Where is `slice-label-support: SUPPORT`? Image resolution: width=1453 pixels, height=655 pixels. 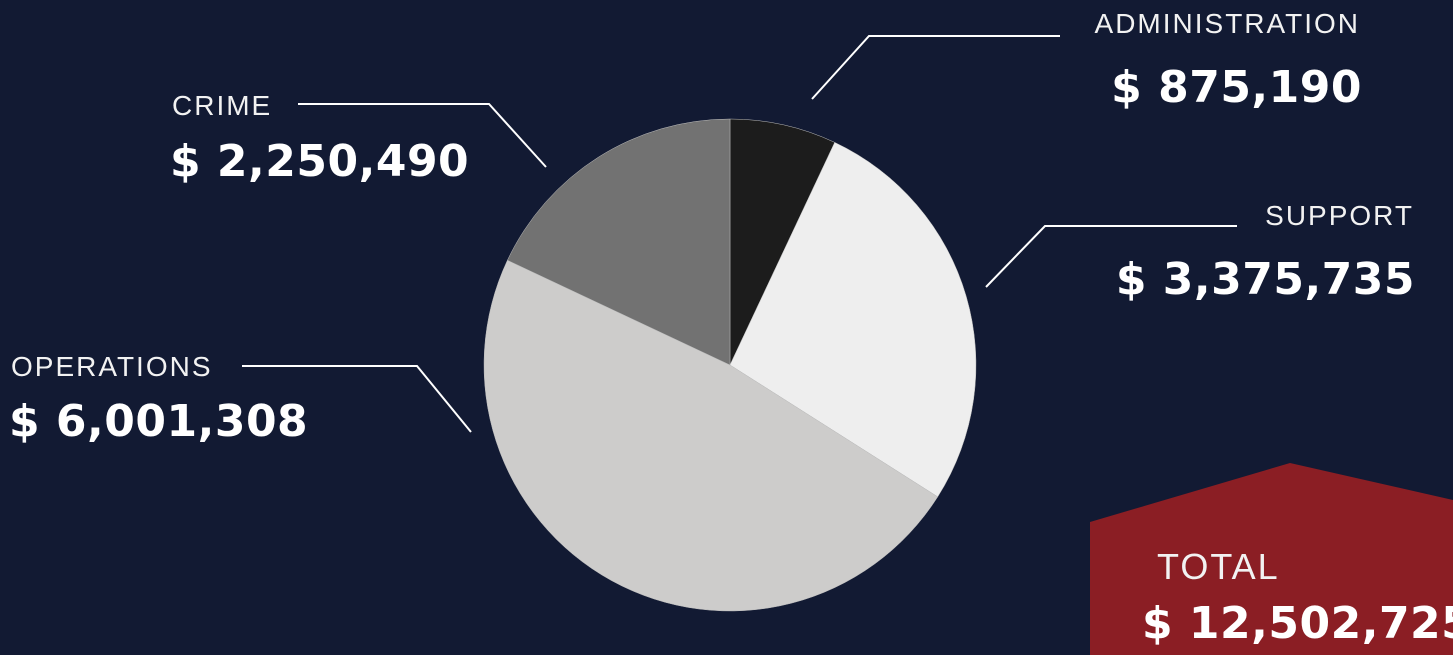 slice-label-support: SUPPORT is located at coordinates (1339, 216).